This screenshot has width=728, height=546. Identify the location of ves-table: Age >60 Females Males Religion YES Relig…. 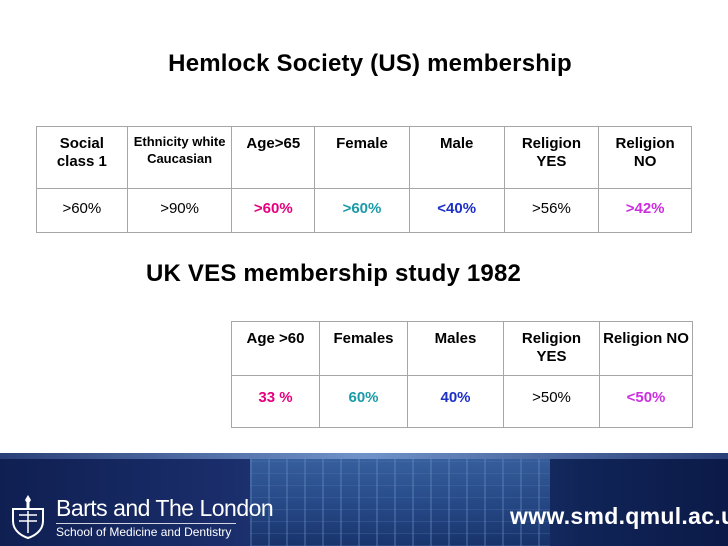
(462, 374).